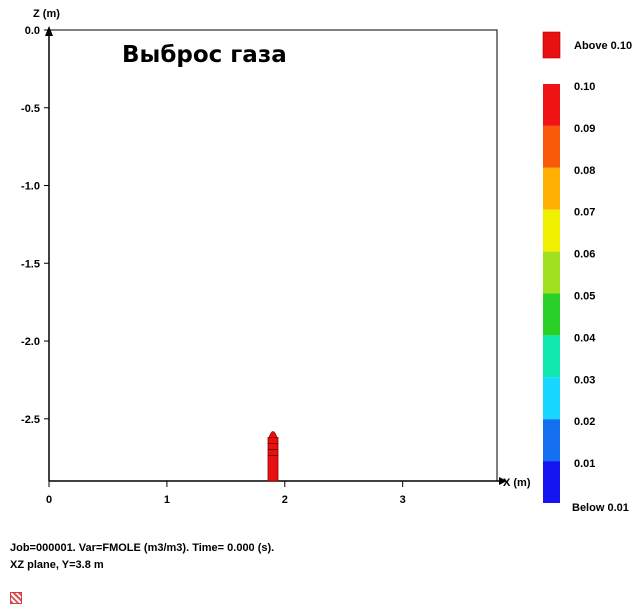 This screenshot has width=638, height=610. I want to click on legend-level-label: 0.07, so click(584, 213).